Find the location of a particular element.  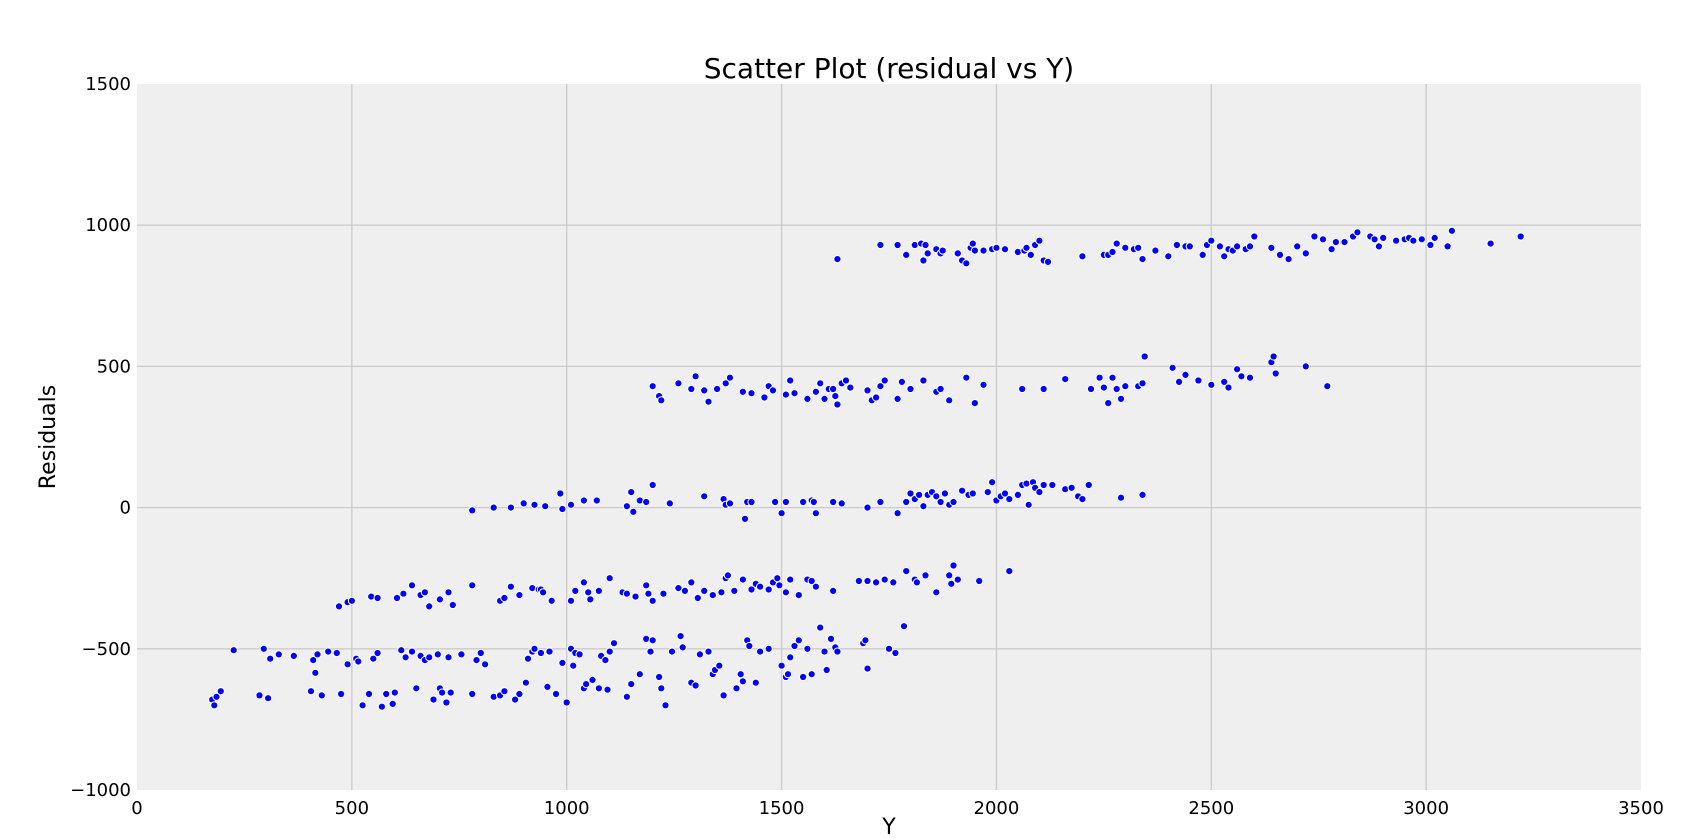

x-tick-label: 0 is located at coordinates (136, 808).